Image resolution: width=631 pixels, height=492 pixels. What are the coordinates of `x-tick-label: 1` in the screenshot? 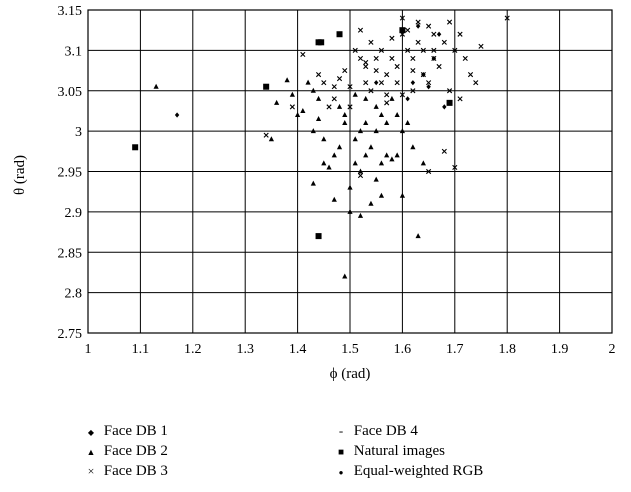 It's located at (88, 349).